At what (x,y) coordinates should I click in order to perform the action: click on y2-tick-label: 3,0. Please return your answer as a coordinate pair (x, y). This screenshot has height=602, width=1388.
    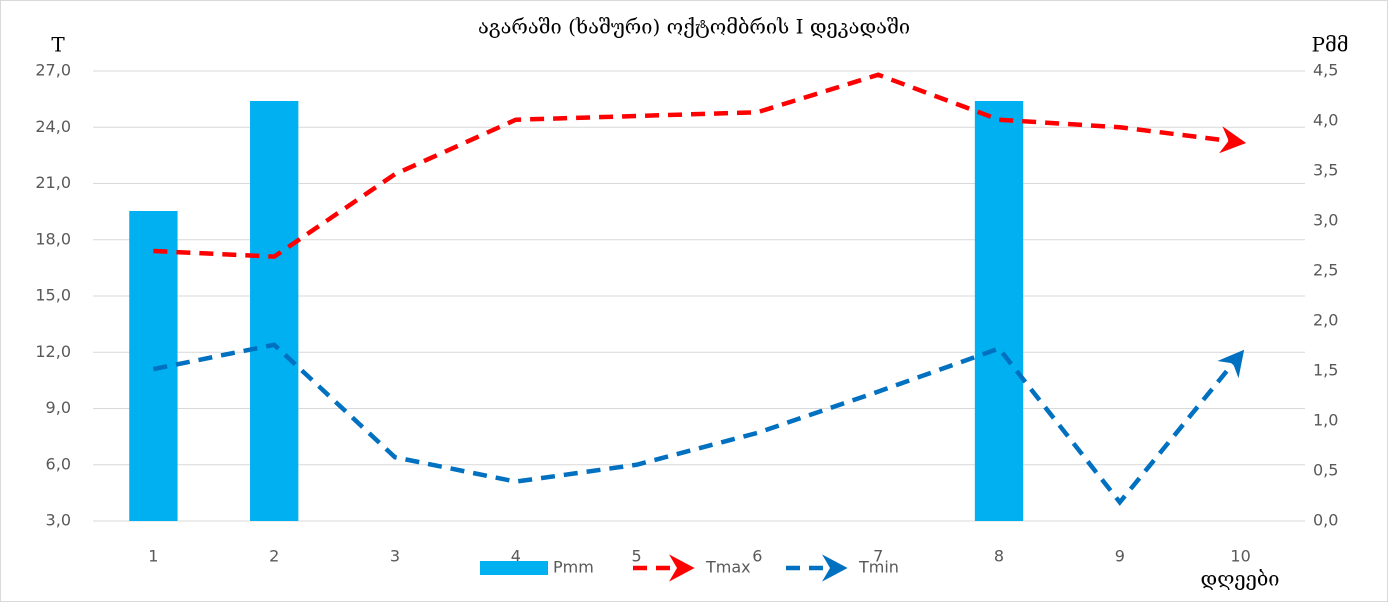
    Looking at the image, I should click on (1325, 220).